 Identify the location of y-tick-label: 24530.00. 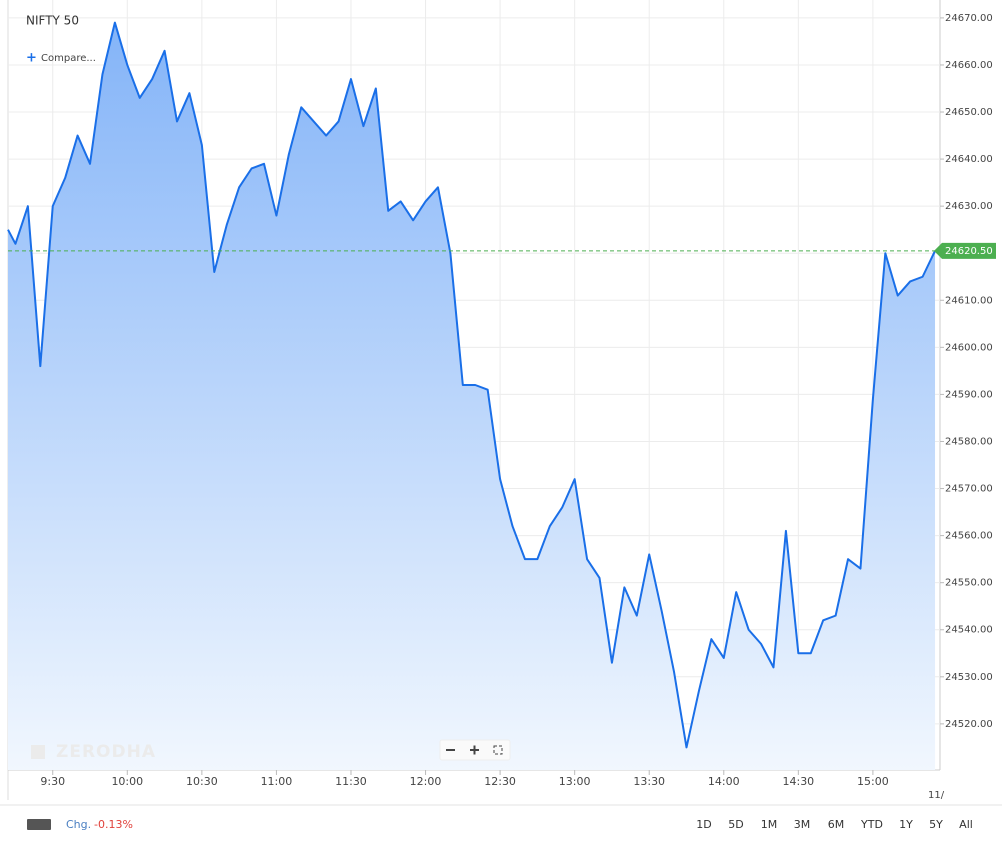
(969, 677).